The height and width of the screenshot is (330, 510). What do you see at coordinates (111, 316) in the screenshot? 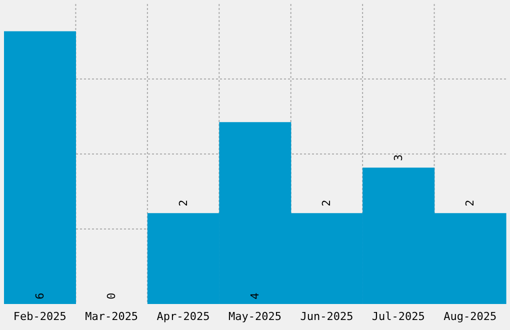
I see `x-tick-label: Mar-2025` at bounding box center [111, 316].